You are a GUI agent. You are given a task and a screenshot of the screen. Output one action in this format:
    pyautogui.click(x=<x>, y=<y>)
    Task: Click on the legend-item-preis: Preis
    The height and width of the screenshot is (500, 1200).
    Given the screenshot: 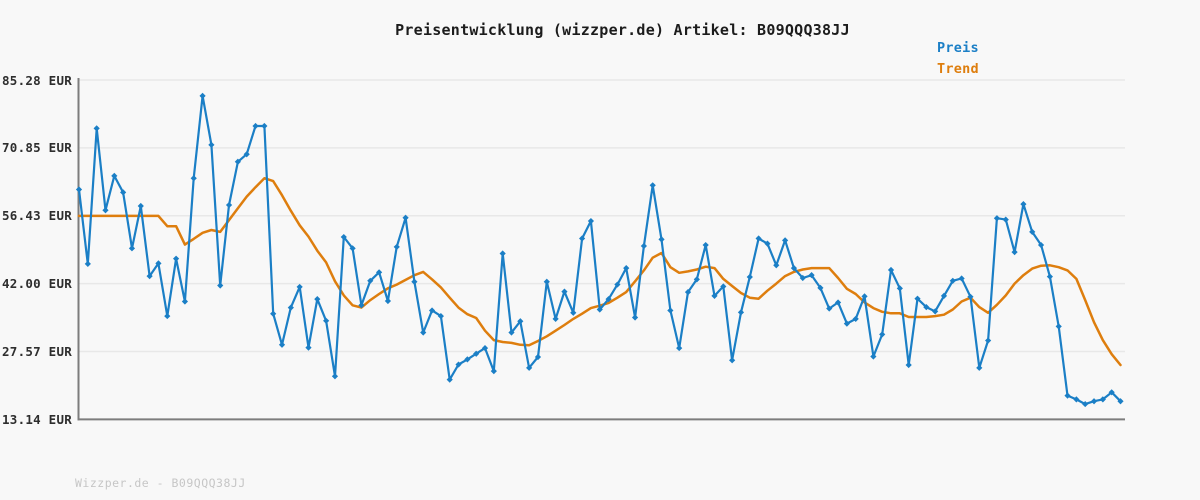 What is the action you would take?
    pyautogui.click(x=958, y=48)
    